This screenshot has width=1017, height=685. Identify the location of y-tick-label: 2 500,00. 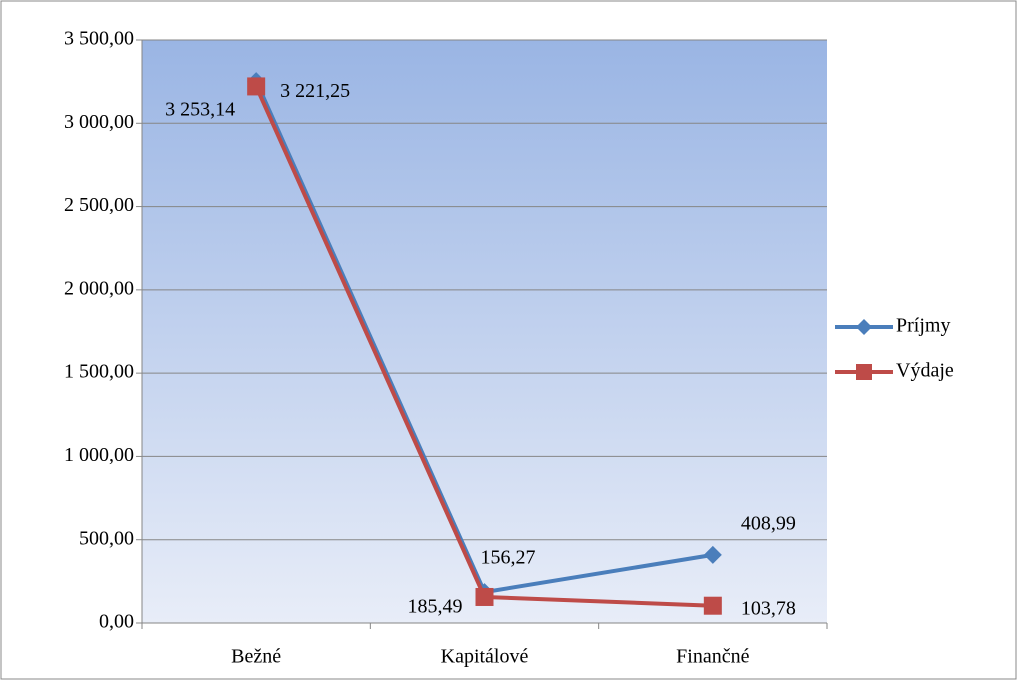
(99, 205).